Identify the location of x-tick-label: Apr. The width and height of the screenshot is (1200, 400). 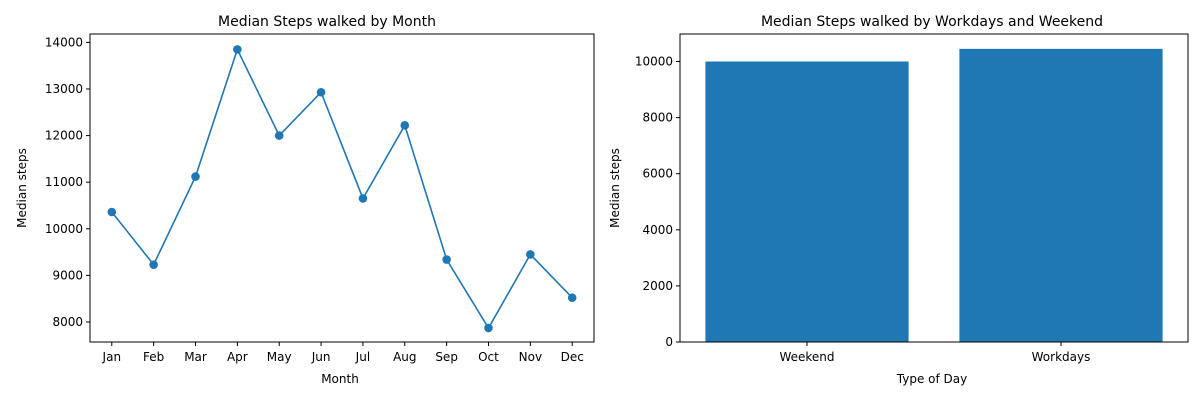
(237, 357).